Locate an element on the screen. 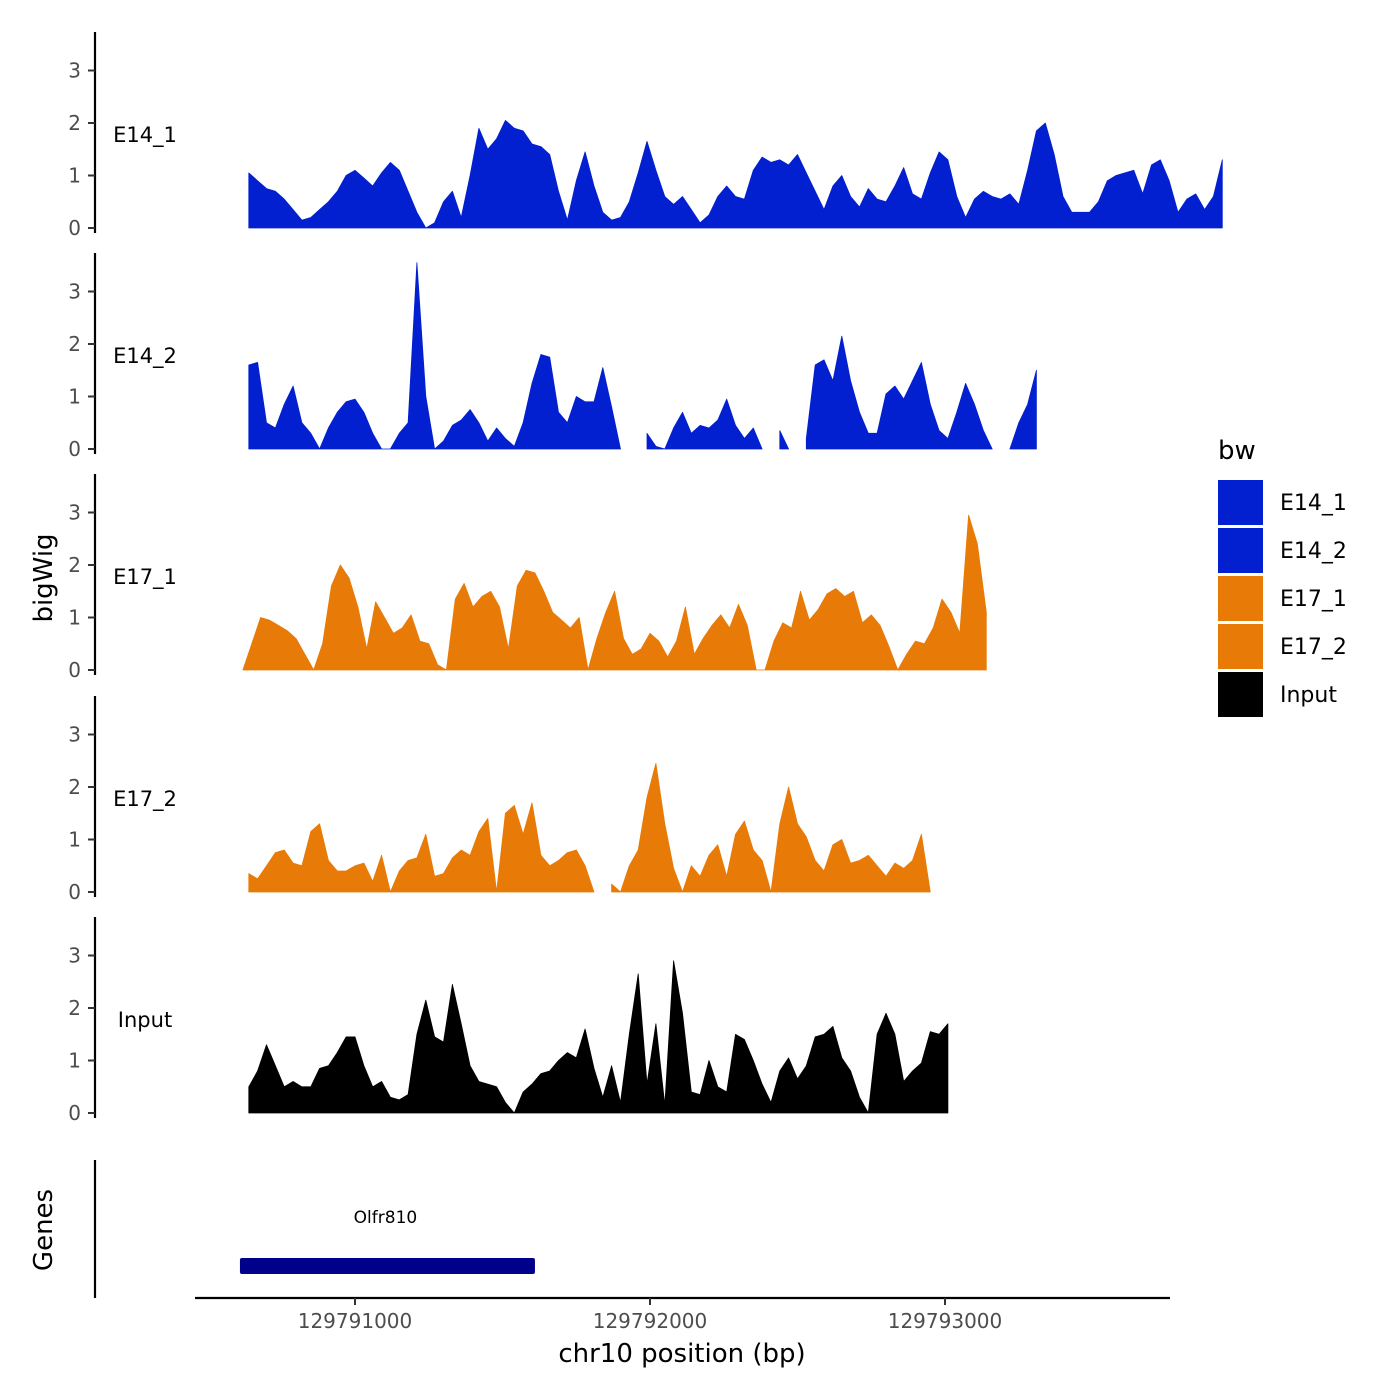 This screenshot has height=1400, width=1400. track-e17-1: 0 1 2 3 E17_1 is located at coordinates (527, 578).